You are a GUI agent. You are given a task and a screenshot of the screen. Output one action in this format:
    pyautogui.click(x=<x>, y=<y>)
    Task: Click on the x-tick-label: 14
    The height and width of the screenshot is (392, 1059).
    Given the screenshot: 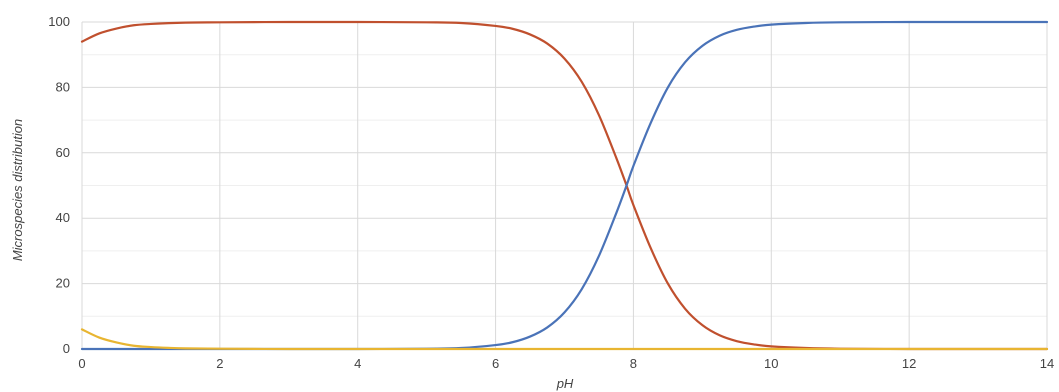 What is the action you would take?
    pyautogui.click(x=1047, y=363)
    